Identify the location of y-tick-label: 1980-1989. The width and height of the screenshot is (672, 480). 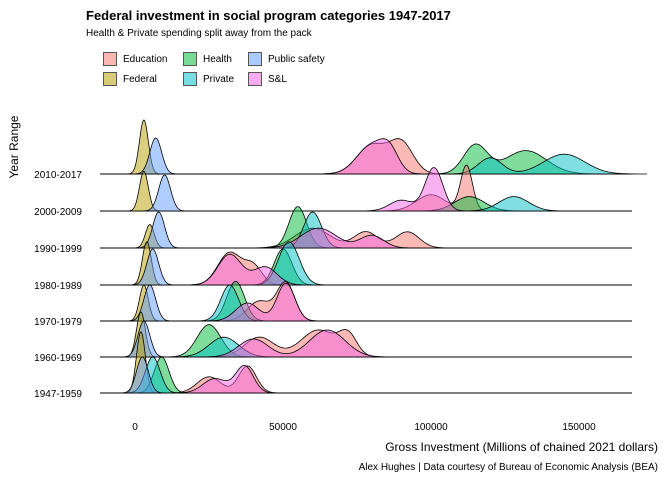
(58, 286).